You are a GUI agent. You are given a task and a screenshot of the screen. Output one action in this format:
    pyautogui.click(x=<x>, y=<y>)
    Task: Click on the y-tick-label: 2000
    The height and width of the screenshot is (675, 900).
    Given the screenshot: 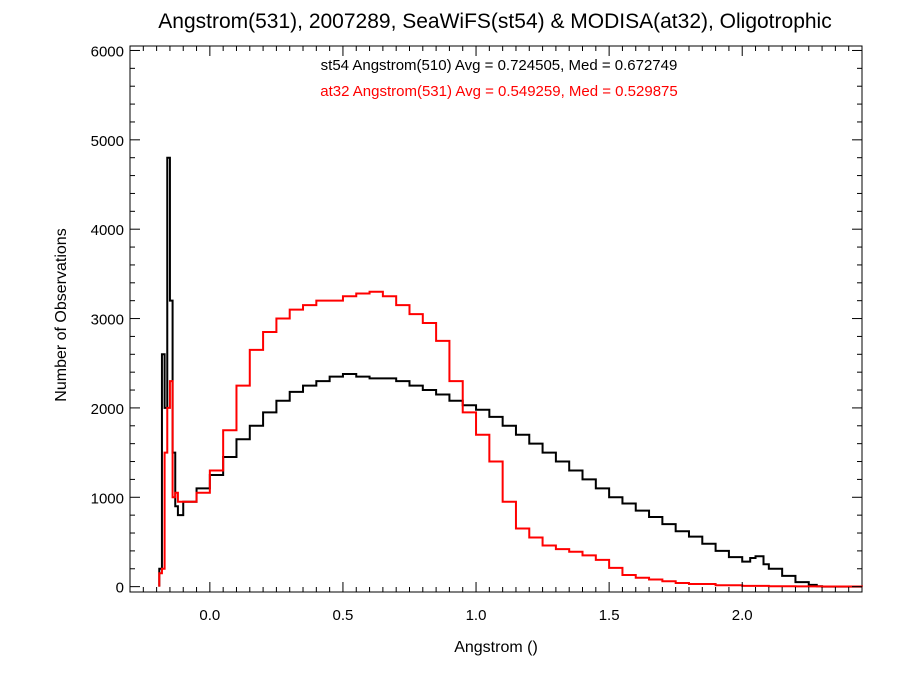 What is the action you would take?
    pyautogui.click(x=107, y=409)
    